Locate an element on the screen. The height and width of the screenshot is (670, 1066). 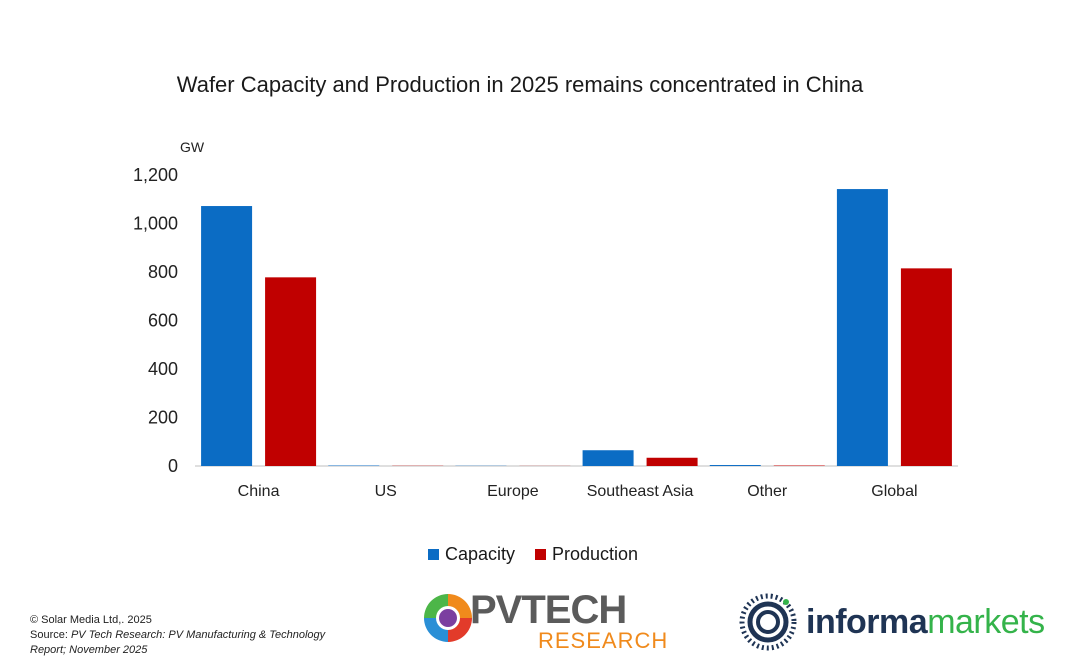
source-label: Source: is located at coordinates (50, 635).